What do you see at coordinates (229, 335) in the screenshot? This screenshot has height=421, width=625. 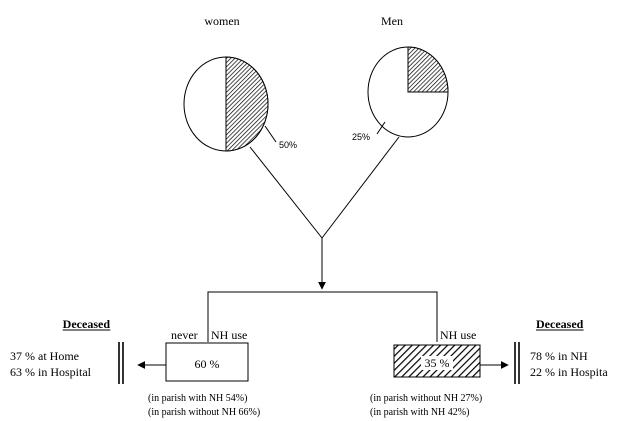 I see `left-nh-use-label: NH use` at bounding box center [229, 335].